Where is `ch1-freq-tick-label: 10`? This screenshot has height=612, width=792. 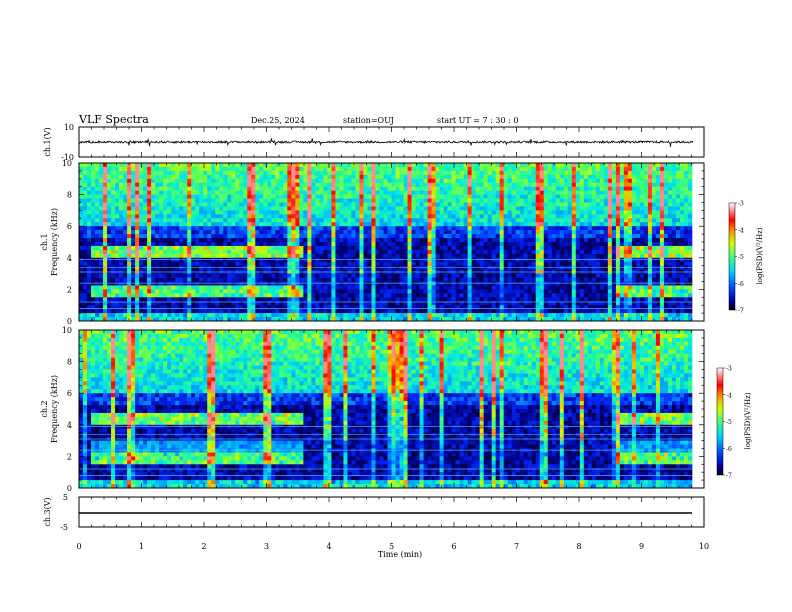
ch1-freq-tick-label: 10 is located at coordinates (67, 163).